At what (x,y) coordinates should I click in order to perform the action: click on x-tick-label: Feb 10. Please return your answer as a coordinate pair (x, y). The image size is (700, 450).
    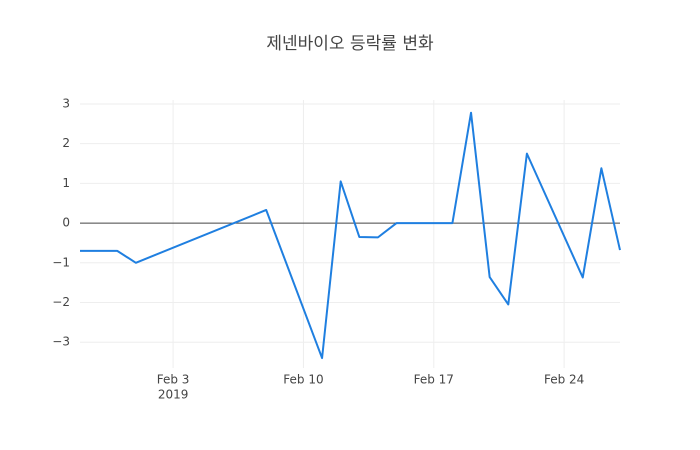
    Looking at the image, I should click on (303, 380).